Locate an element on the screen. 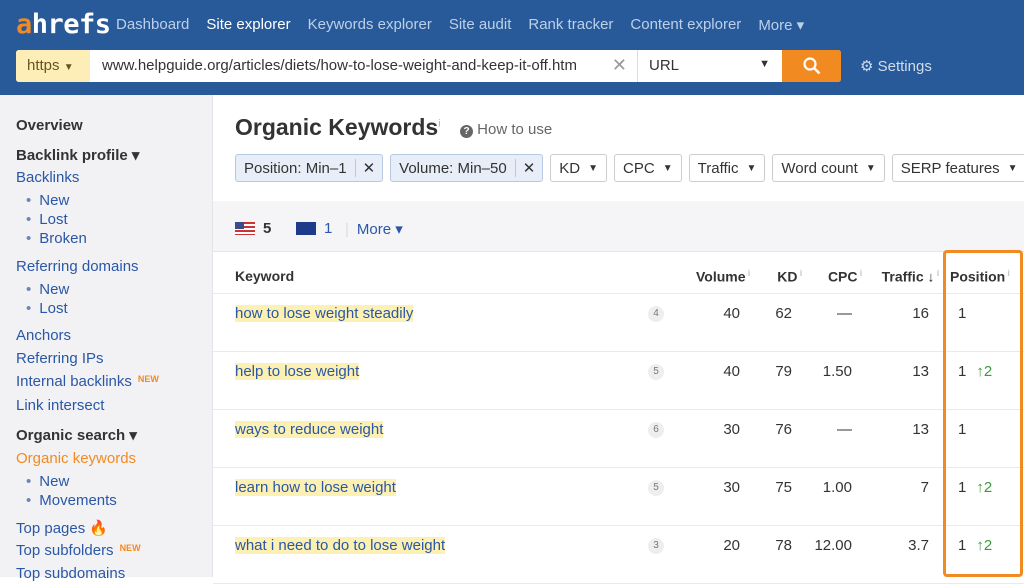  sidebar-item: Backlinks is located at coordinates (47, 177).